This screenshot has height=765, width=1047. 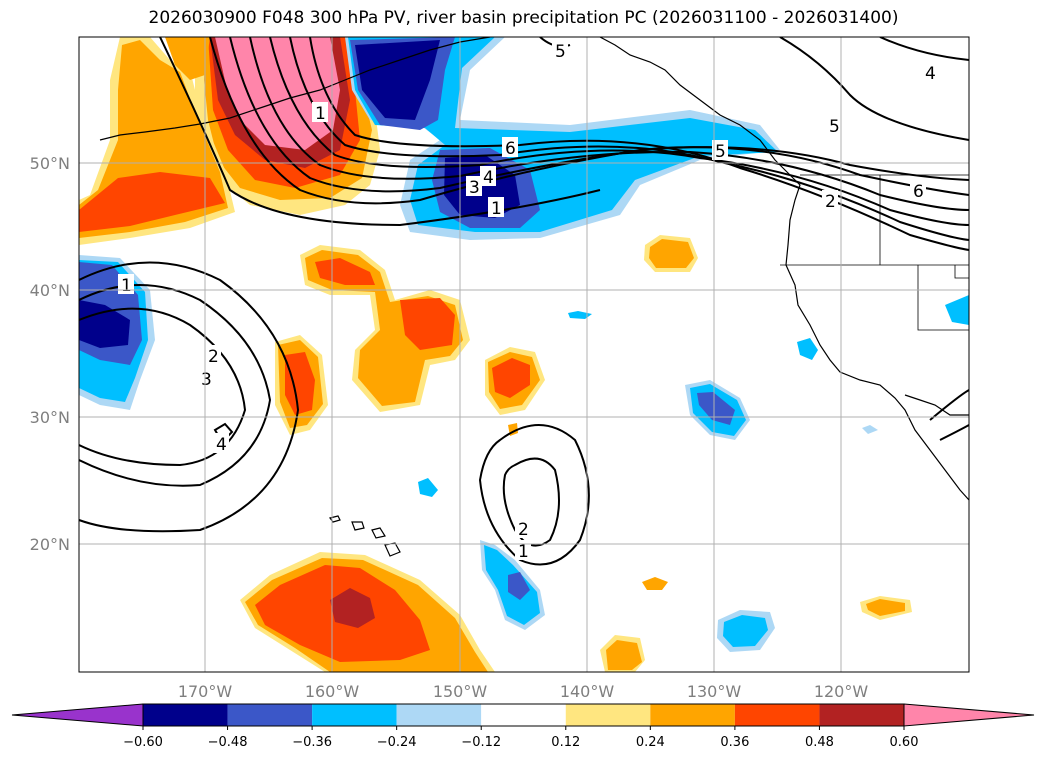 I want to click on lat-label: 40°N, so click(x=50, y=290).